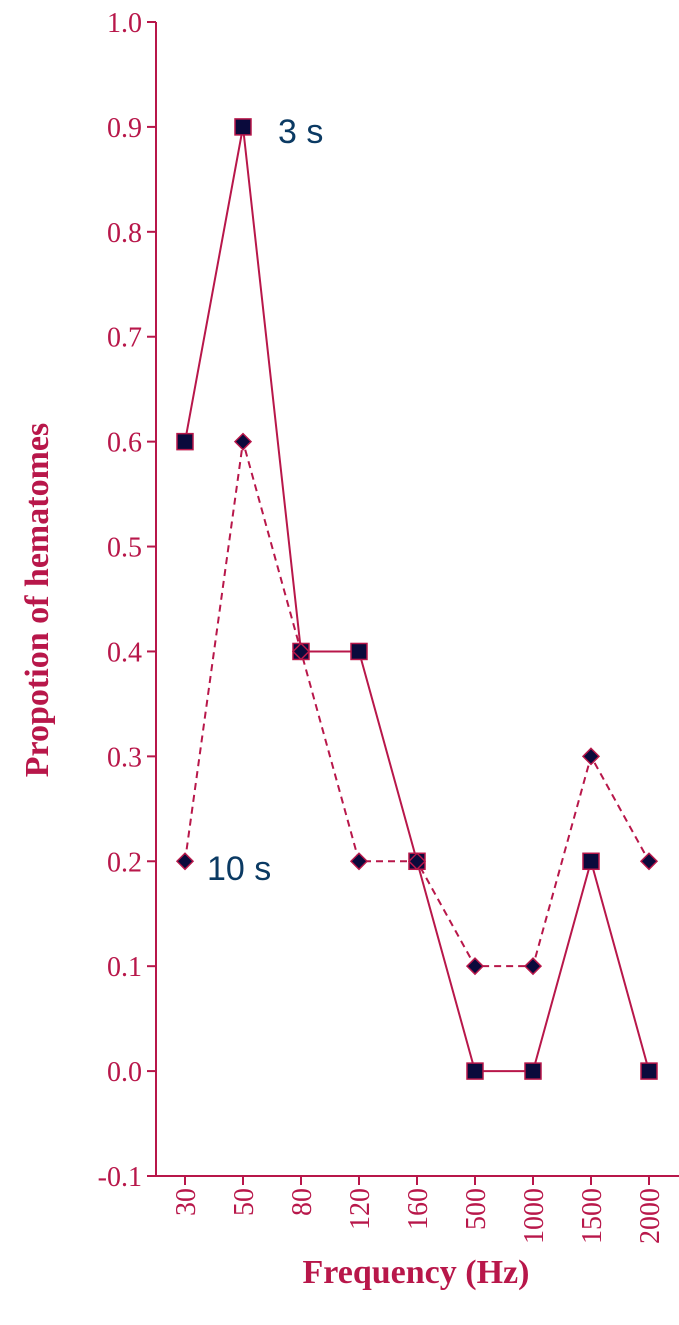  I want to click on series-label-3s: 3 s, so click(300, 132).